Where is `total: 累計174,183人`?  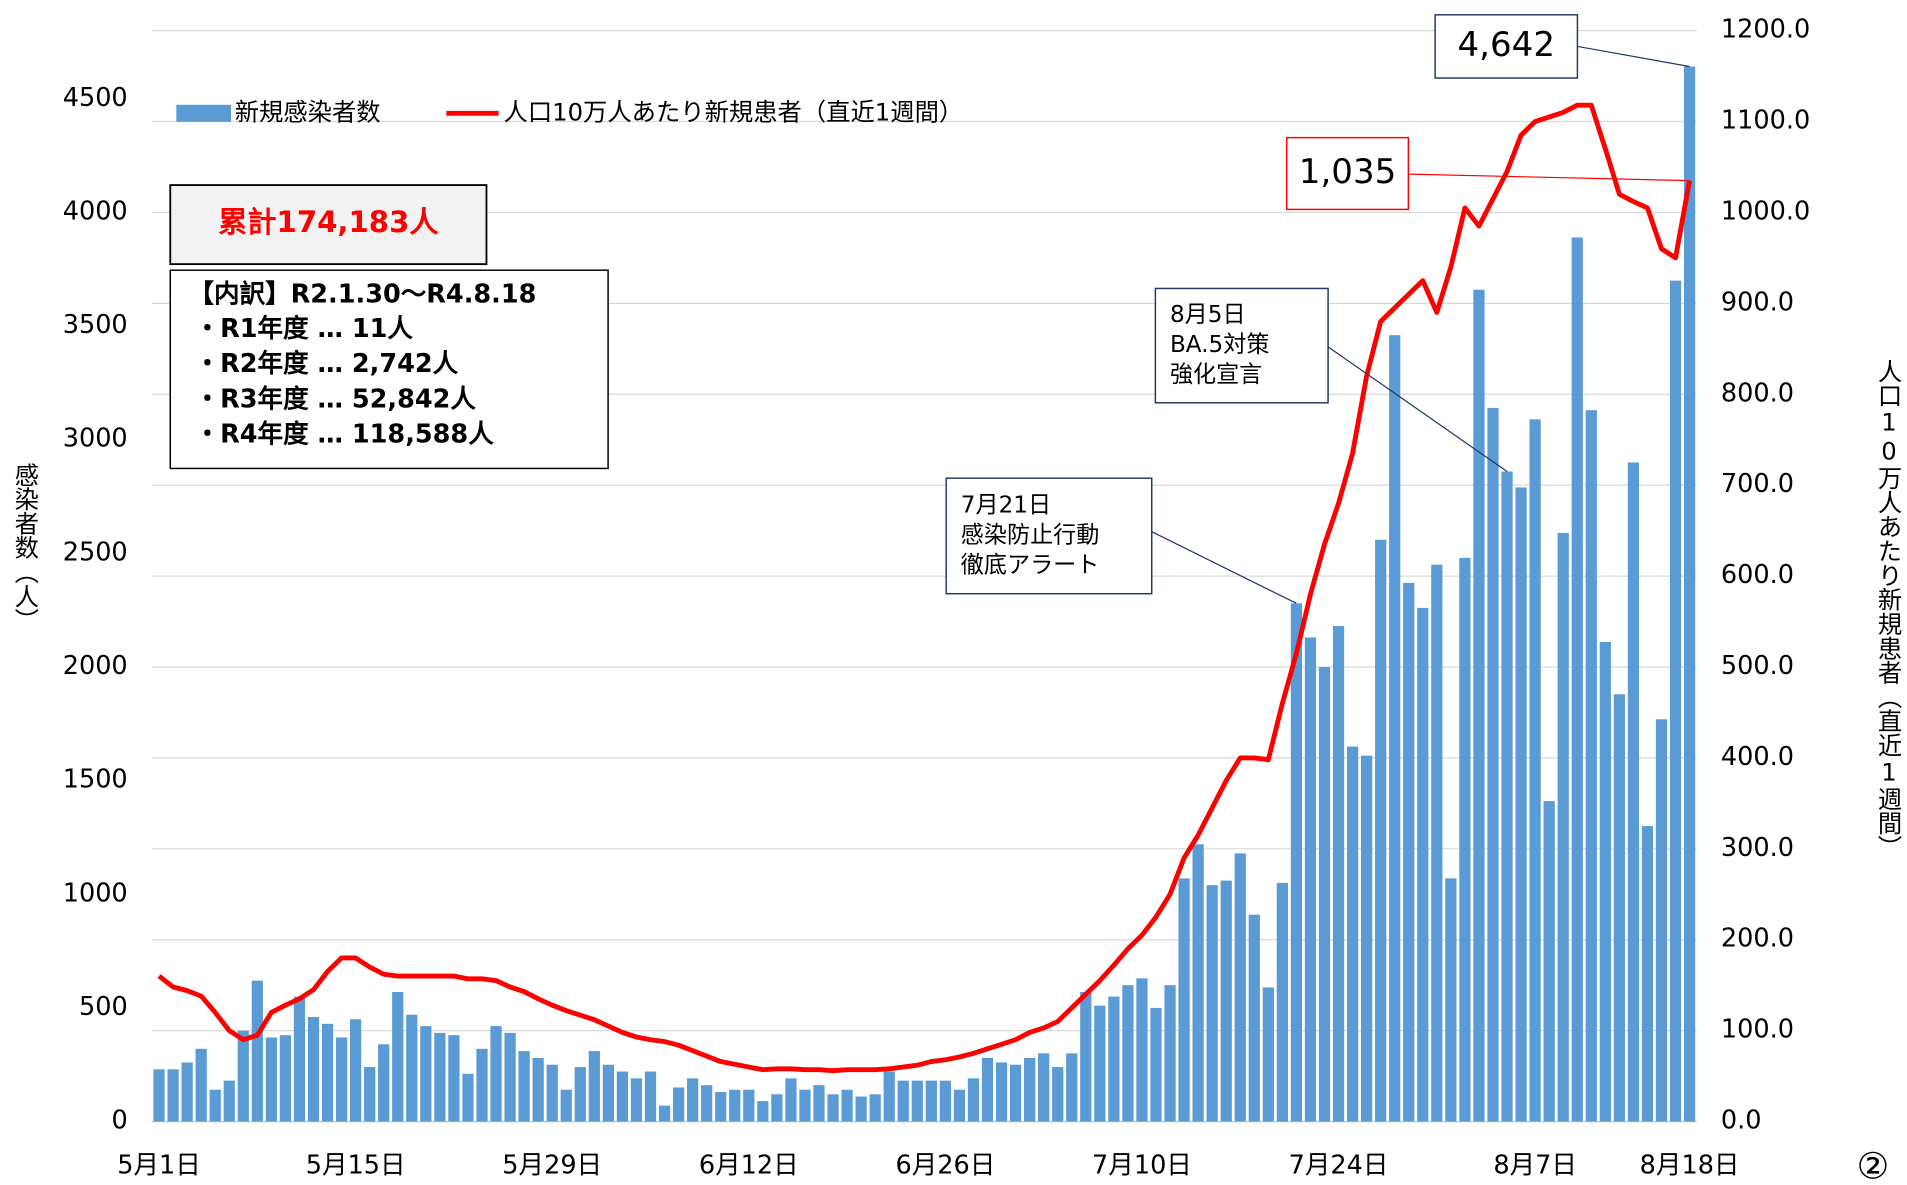
total: 累計174,183人 is located at coordinates (328, 222).